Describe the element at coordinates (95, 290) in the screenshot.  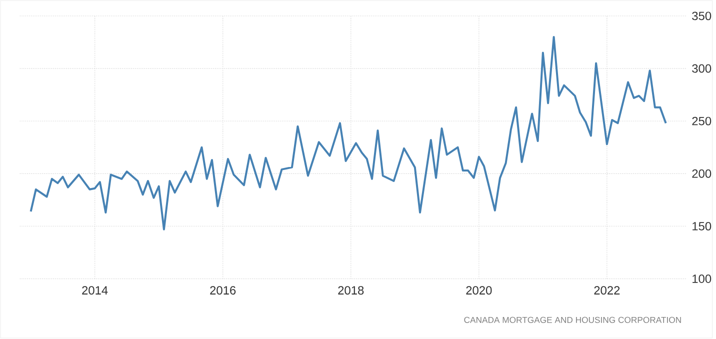
I see `x-tick-label: 2014` at that location.